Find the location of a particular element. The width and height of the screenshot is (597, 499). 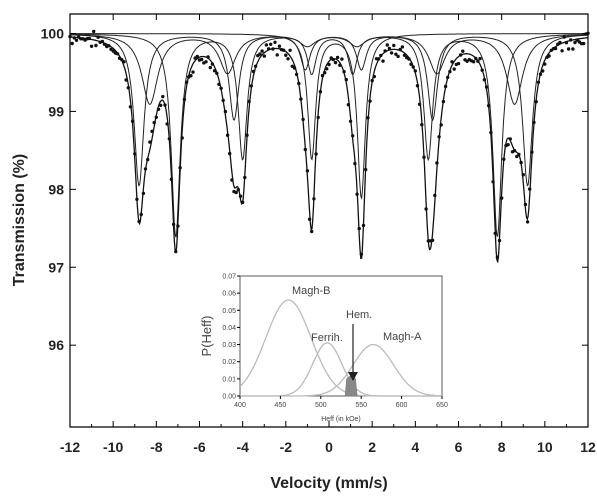

annotation-magh-b: Magh-B is located at coordinates (311, 291).